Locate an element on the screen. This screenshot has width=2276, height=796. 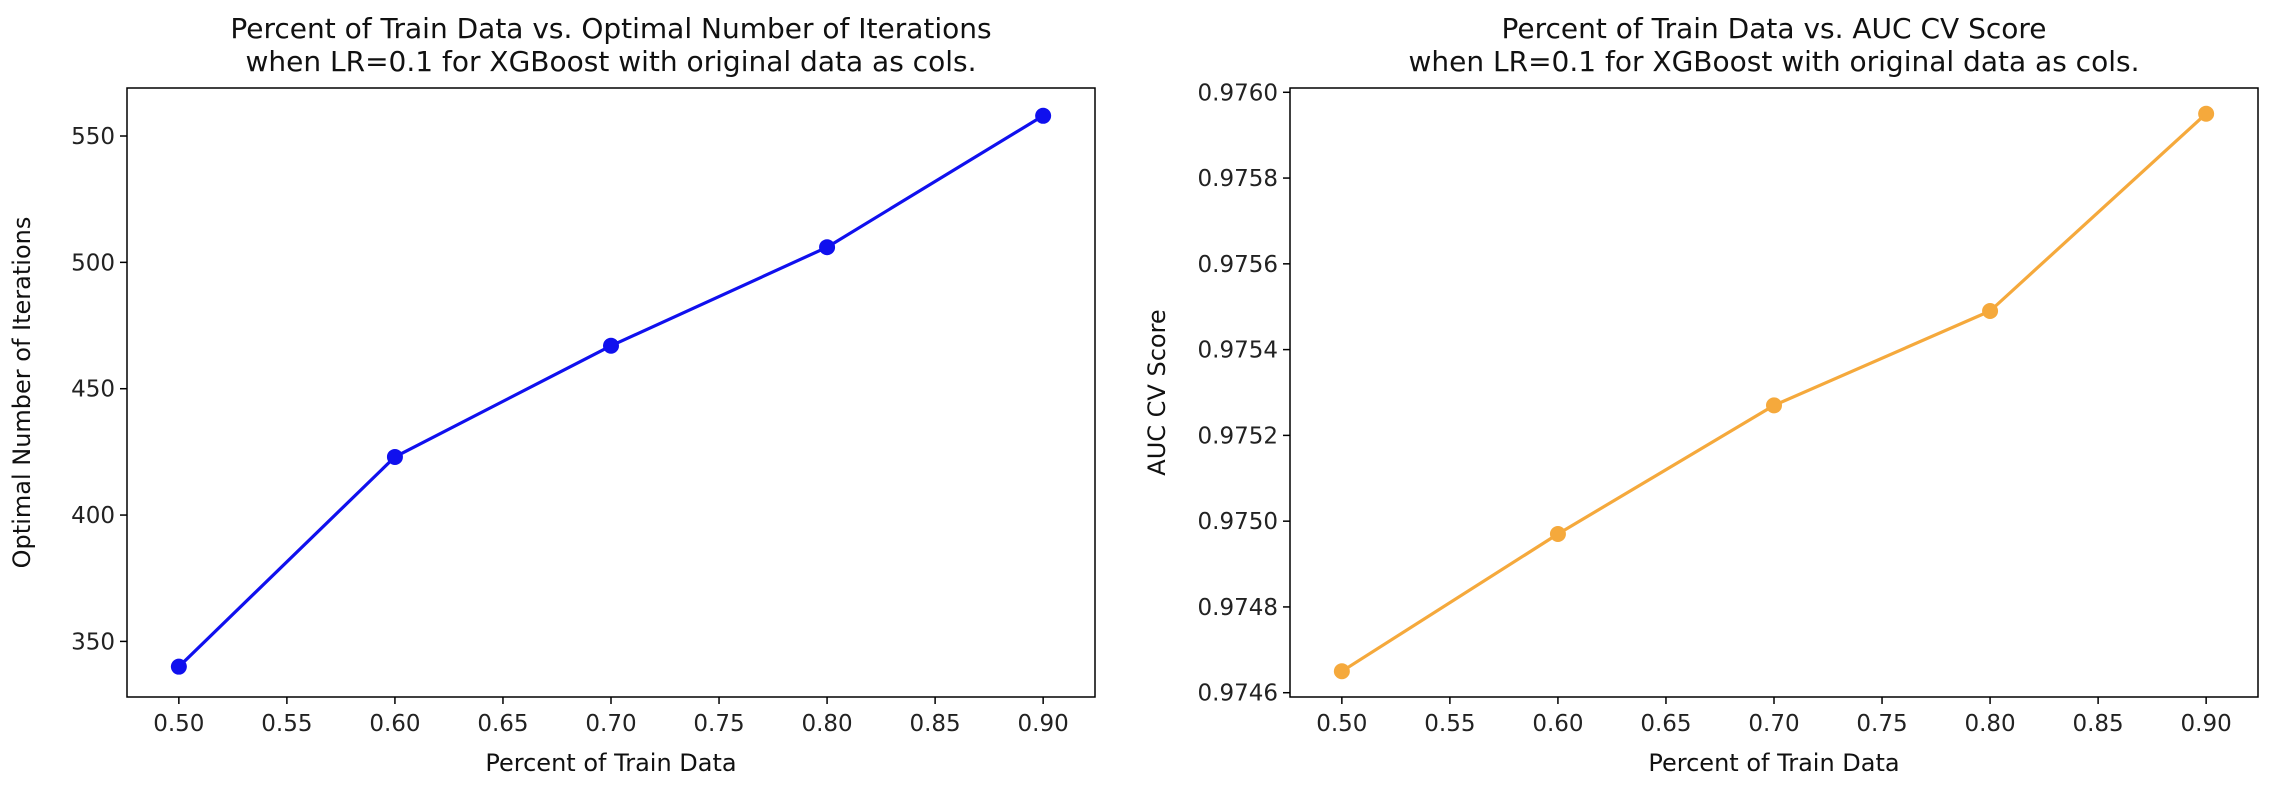
y-tick-label: 0.9758 is located at coordinates (1238, 179).